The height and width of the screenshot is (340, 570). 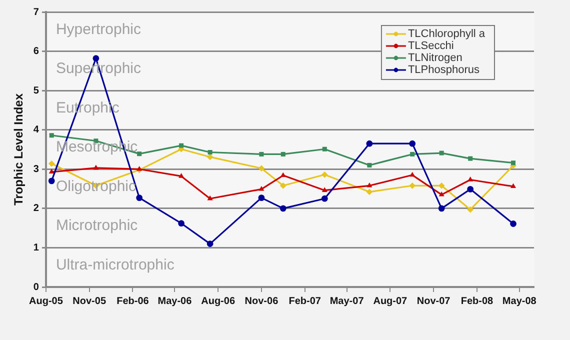 I want to click on y-tick-label: 3, so click(x=36, y=169).